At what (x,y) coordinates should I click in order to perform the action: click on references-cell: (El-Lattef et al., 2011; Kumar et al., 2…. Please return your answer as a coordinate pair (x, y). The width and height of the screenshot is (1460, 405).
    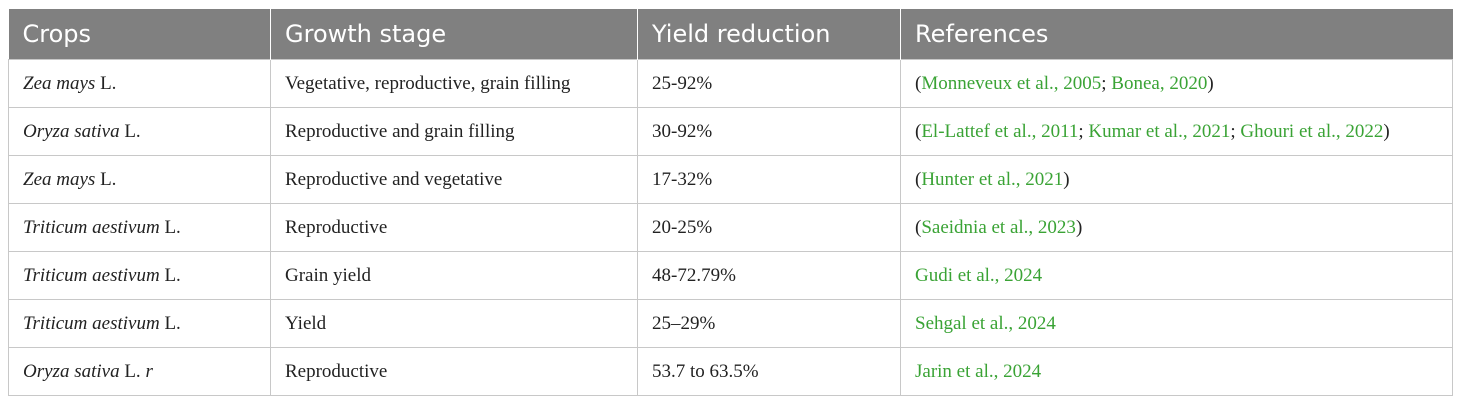
    Looking at the image, I should click on (1176, 131).